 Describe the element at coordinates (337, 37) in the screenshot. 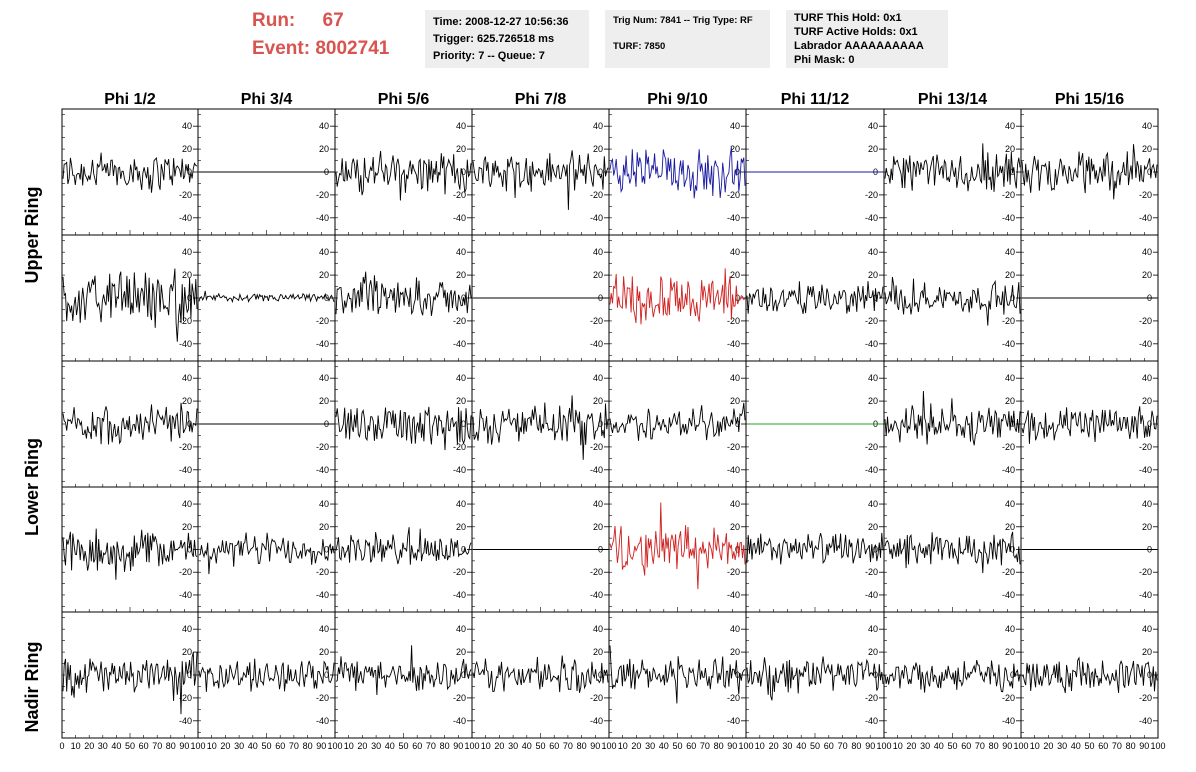

I see `run-event-box: Run: 67 Event: 8002741` at that location.